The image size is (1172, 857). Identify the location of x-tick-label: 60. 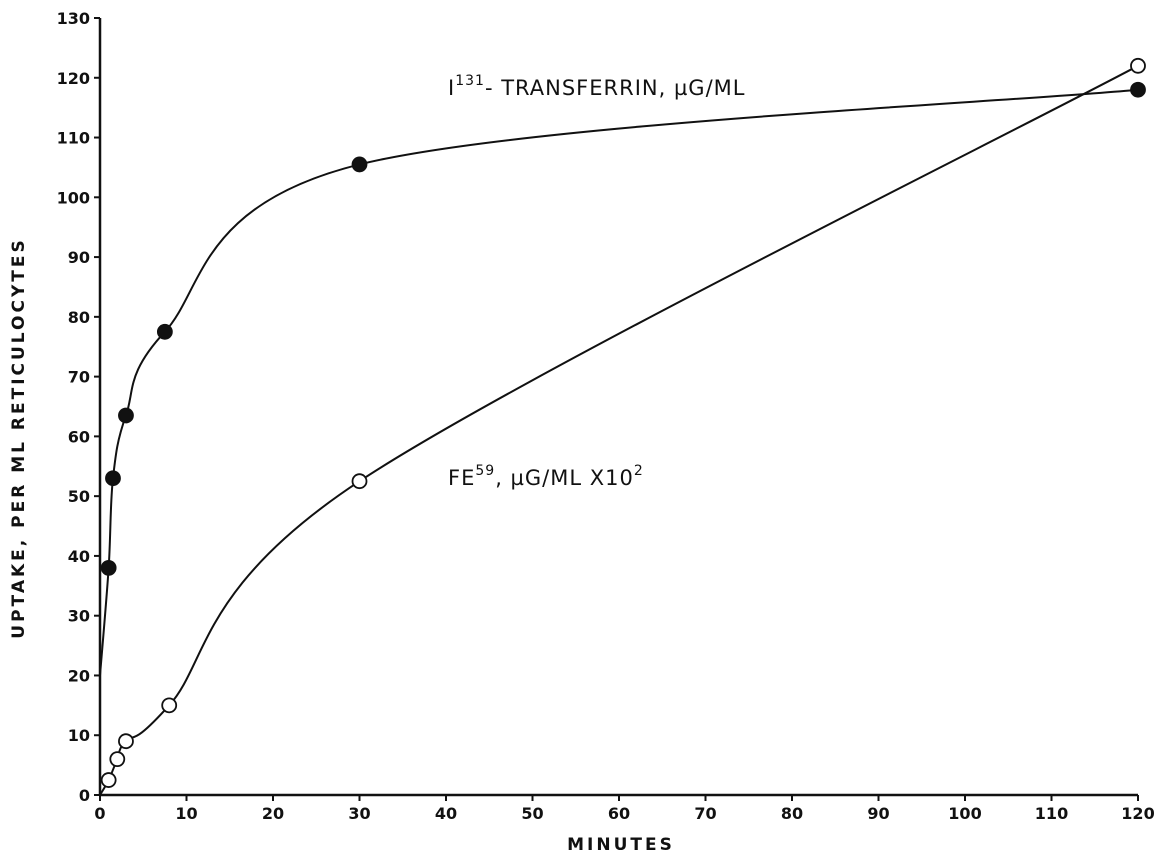
(619, 813).